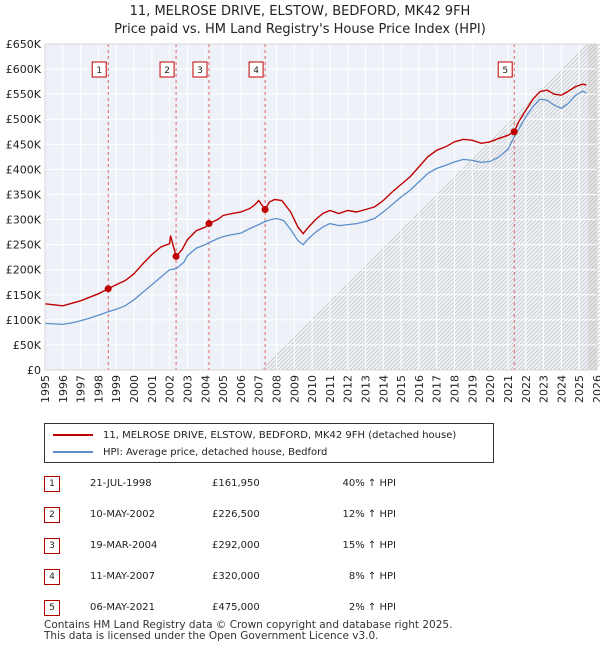  Describe the element at coordinates (24, 44) in the screenshot. I see `y-tick-label: £650K` at that location.